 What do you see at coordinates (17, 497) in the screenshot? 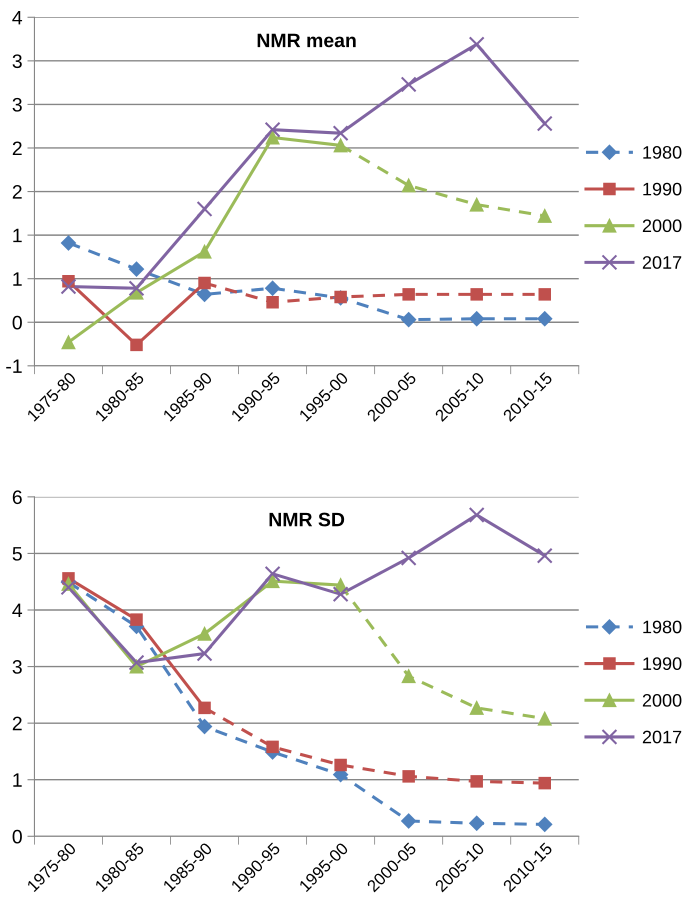
I see `y-tick-label: 6` at bounding box center [17, 497].